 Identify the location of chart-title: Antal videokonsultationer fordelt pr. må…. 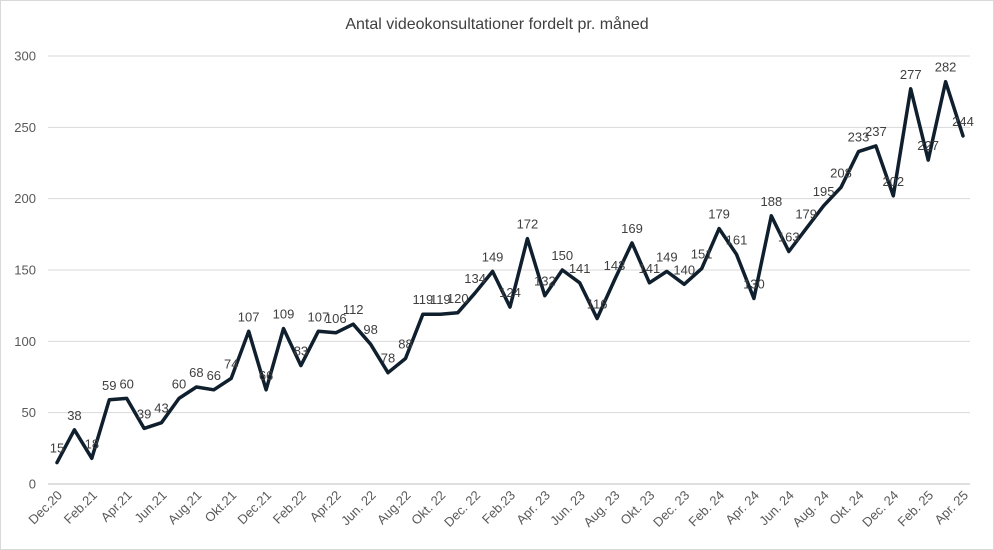
(497, 24).